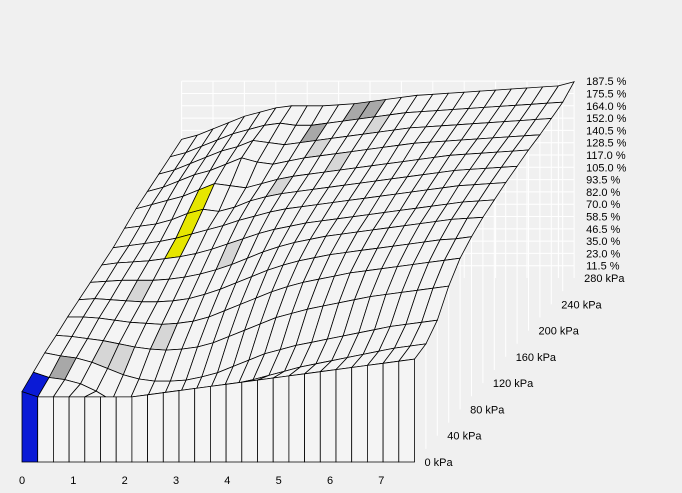 The image size is (682, 493). What do you see at coordinates (606, 119) in the screenshot?
I see `z-tick-label: 152.0 %` at bounding box center [606, 119].